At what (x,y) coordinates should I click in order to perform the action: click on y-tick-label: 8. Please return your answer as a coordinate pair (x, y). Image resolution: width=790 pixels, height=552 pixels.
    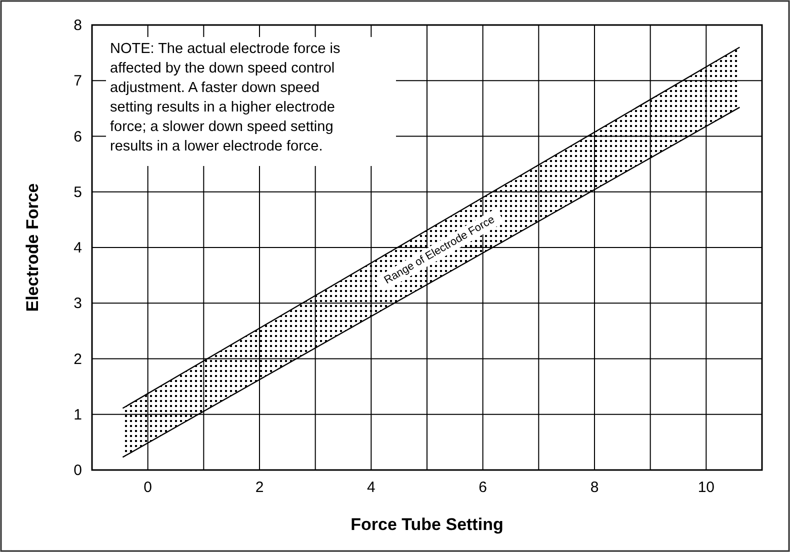
    Looking at the image, I should click on (78, 25).